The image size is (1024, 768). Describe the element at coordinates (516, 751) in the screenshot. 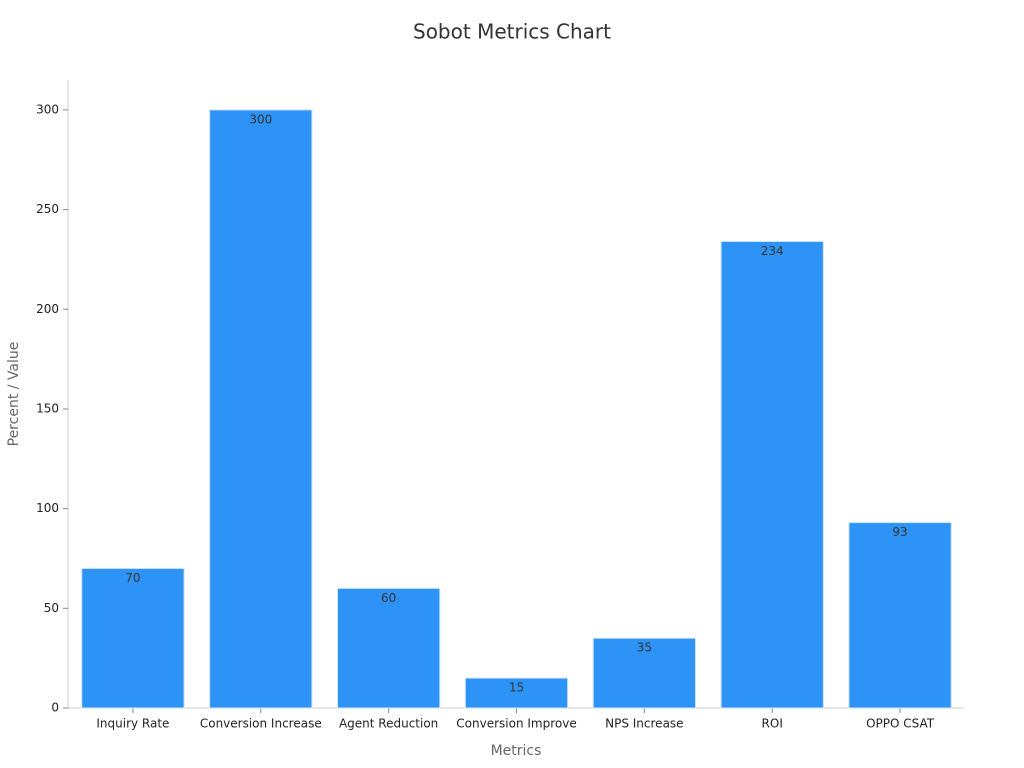

I see `x-axis-title: Metrics` at that location.